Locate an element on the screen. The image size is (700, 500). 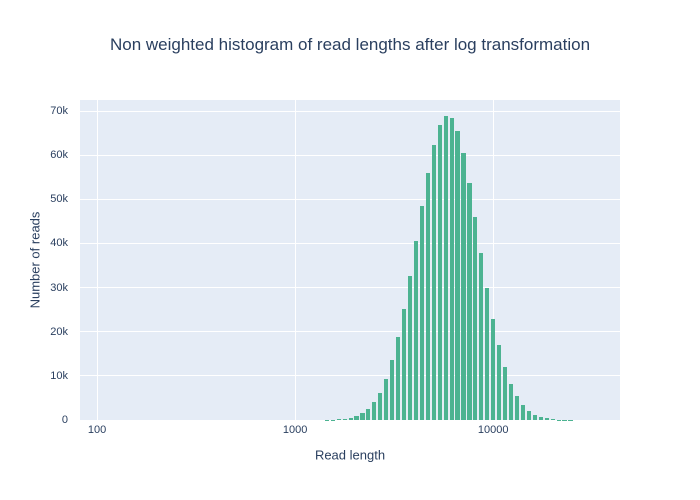
x-axis-tick-labels: 100 1000 10000 is located at coordinates (350, 432).